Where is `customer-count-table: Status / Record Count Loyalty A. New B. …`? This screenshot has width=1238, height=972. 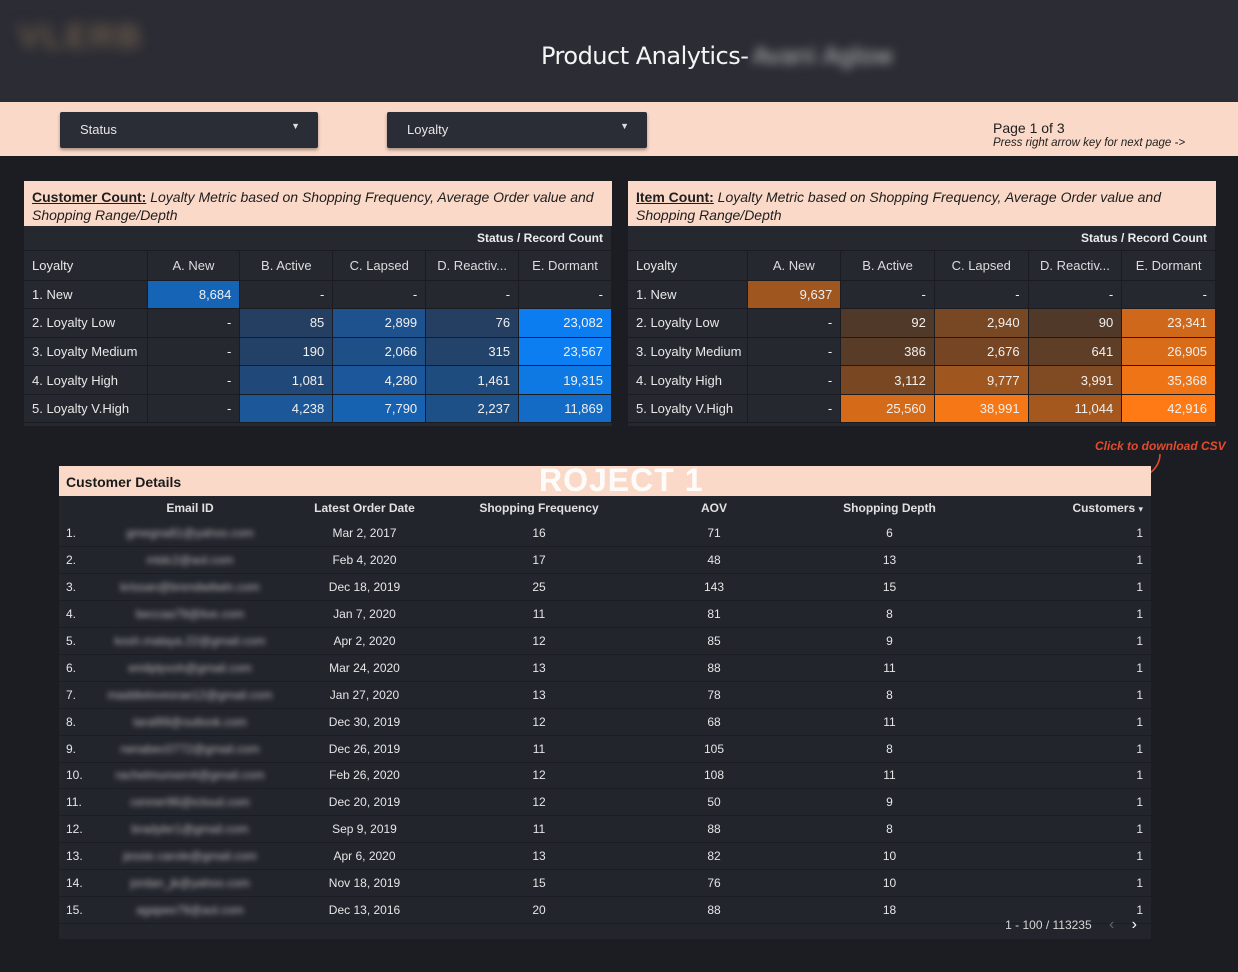 customer-count-table: Status / Record Count Loyalty A. New B. … is located at coordinates (318, 325).